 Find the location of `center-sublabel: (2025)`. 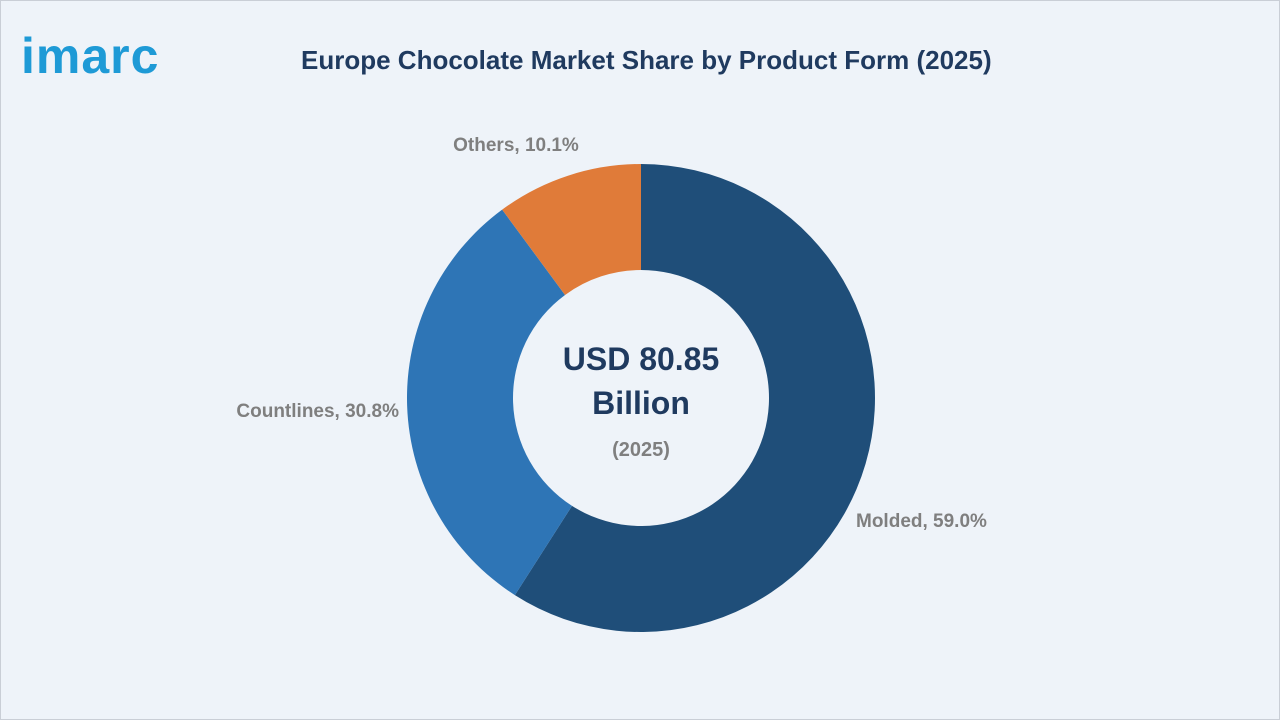

center-sublabel: (2025) is located at coordinates (641, 450).